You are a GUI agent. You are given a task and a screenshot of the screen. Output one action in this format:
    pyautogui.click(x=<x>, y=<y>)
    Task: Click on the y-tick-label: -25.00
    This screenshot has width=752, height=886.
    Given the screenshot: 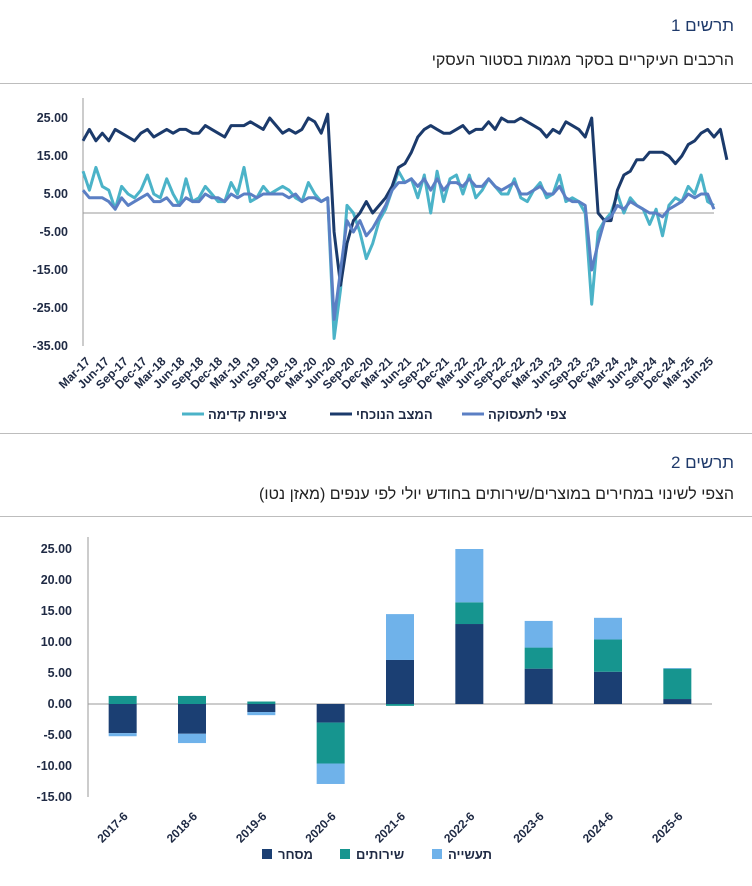 What is the action you would take?
    pyautogui.click(x=50, y=308)
    